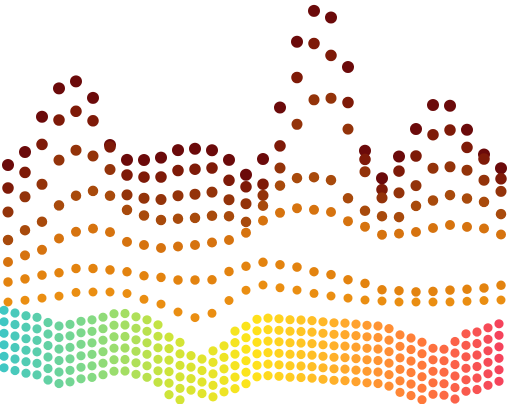 The height and width of the screenshot is (404, 509). I want to click on lower-wave-row, so click(252, 376).